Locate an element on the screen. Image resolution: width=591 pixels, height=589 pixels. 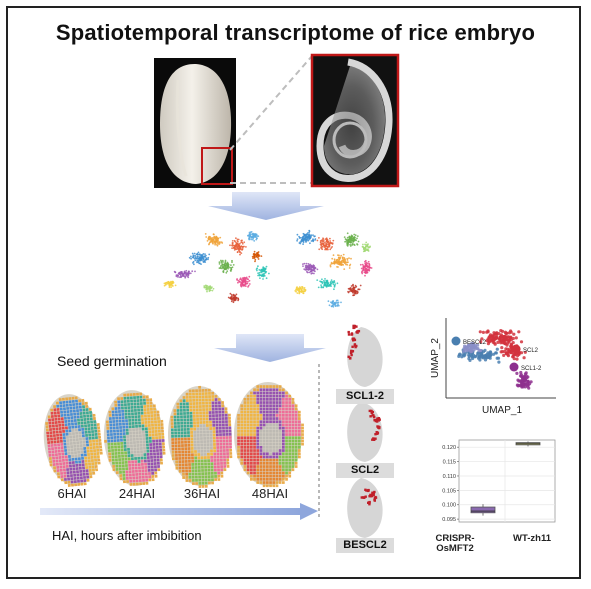
boxplot-ytick-label: 0.115 is located at coordinates (449, 463).